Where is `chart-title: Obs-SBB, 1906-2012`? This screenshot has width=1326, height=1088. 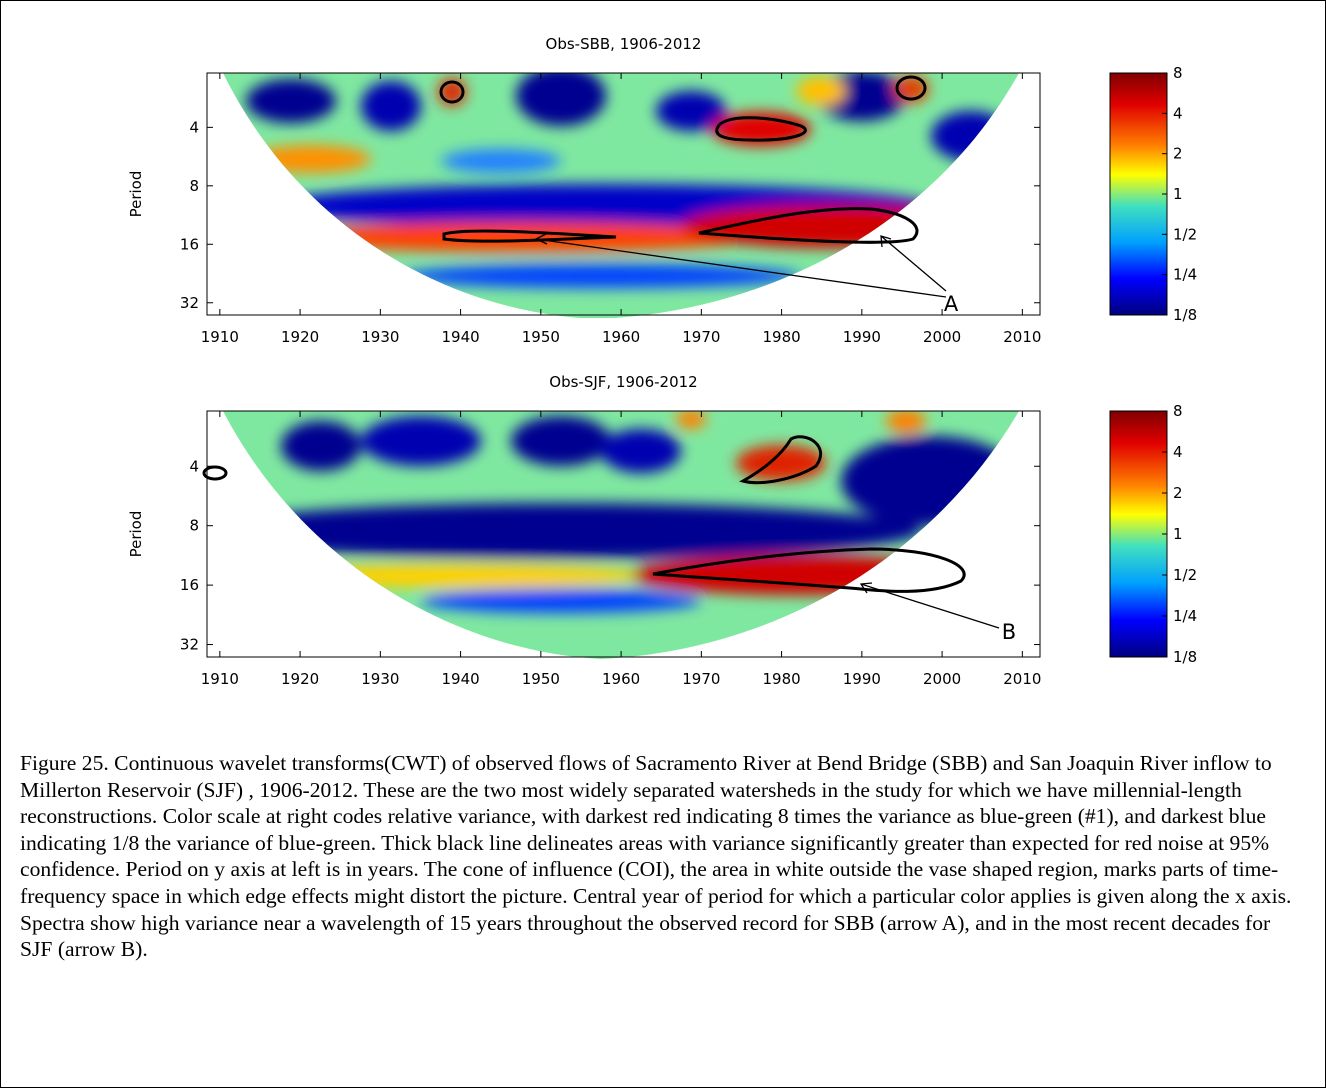
chart-title: Obs-SBB, 1906-2012 is located at coordinates (624, 44).